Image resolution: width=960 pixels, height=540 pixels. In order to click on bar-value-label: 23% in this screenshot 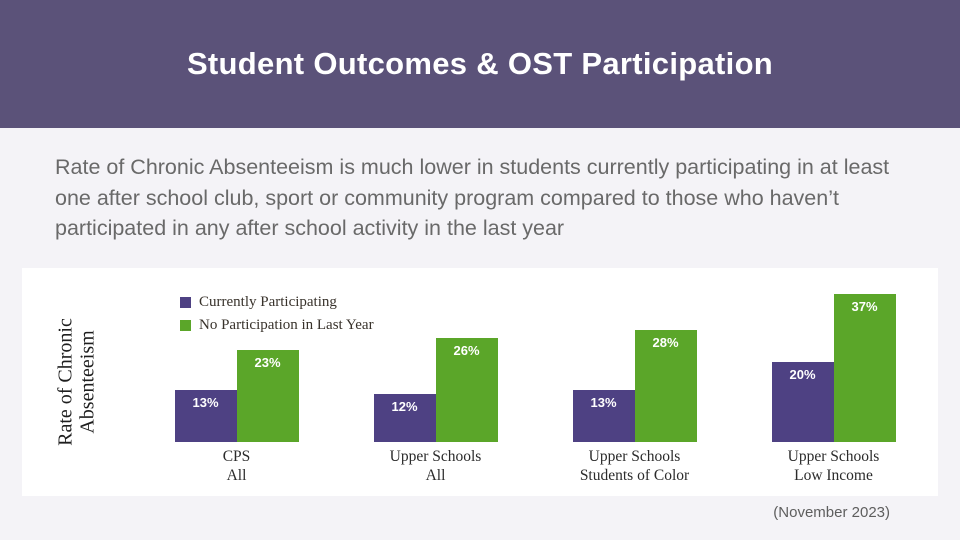, I will do `click(267, 362)`.